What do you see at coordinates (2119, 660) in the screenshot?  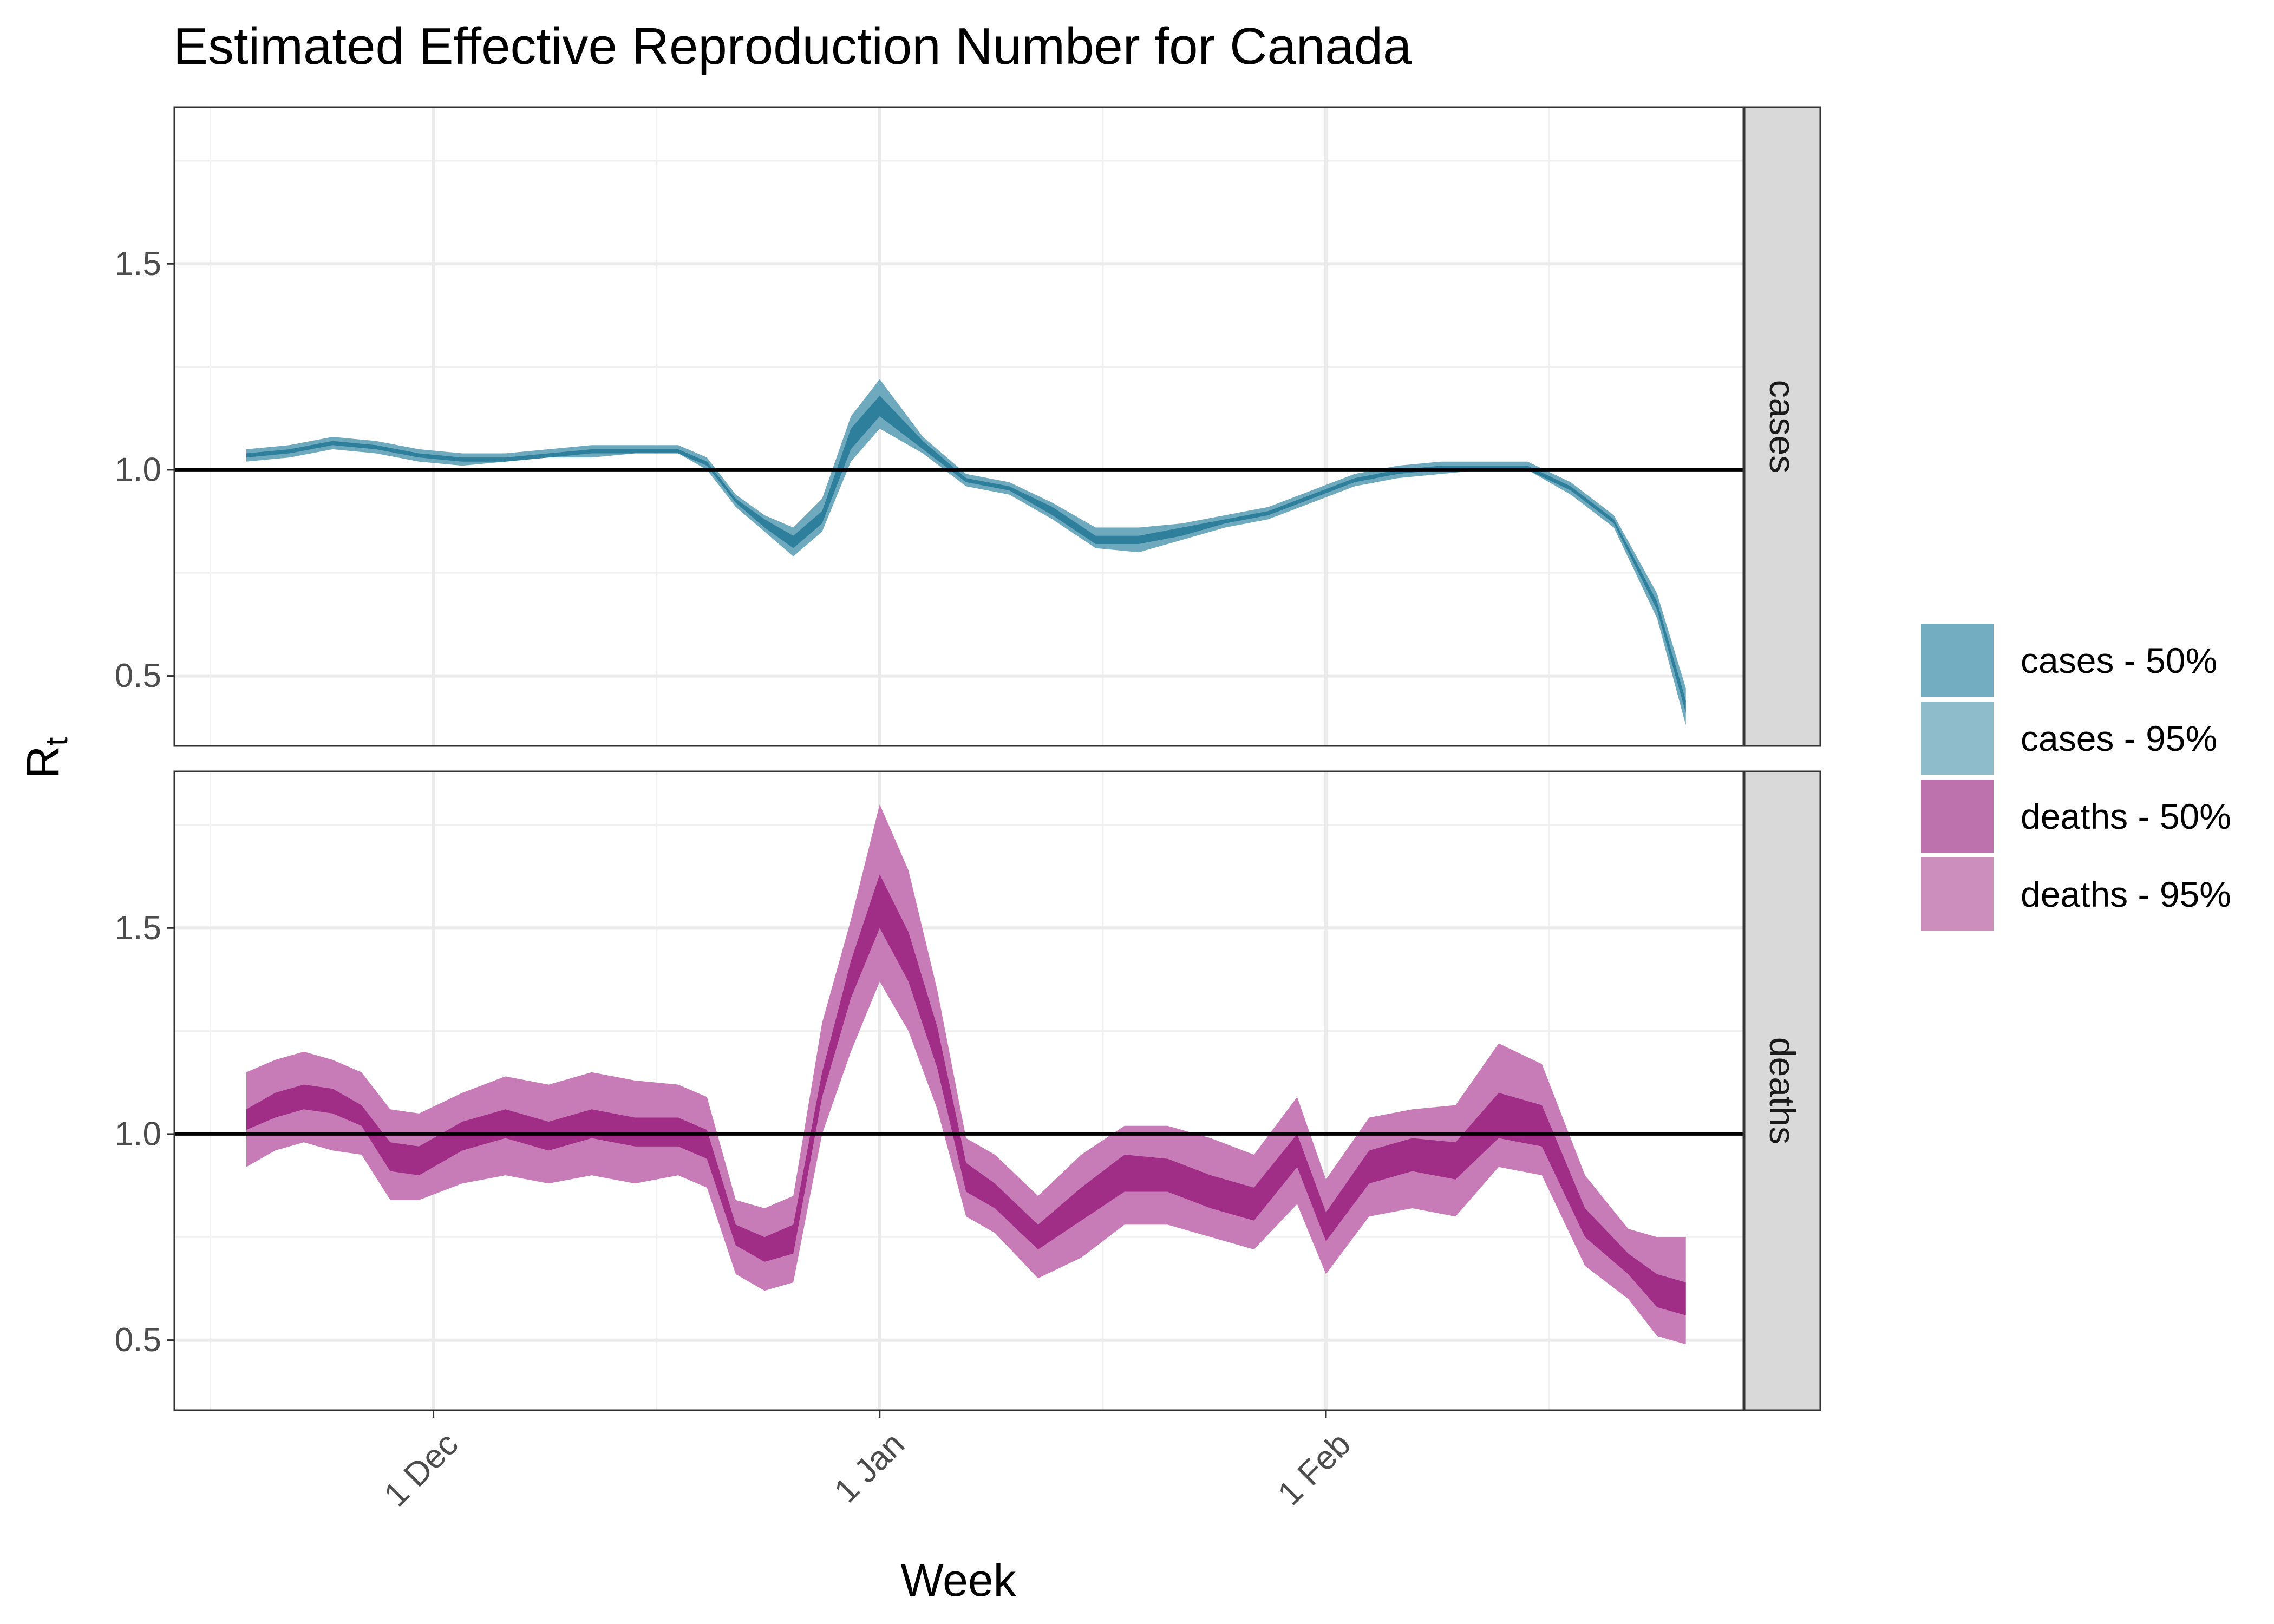 I see `legend-label-cases-50: cases - 50%` at bounding box center [2119, 660].